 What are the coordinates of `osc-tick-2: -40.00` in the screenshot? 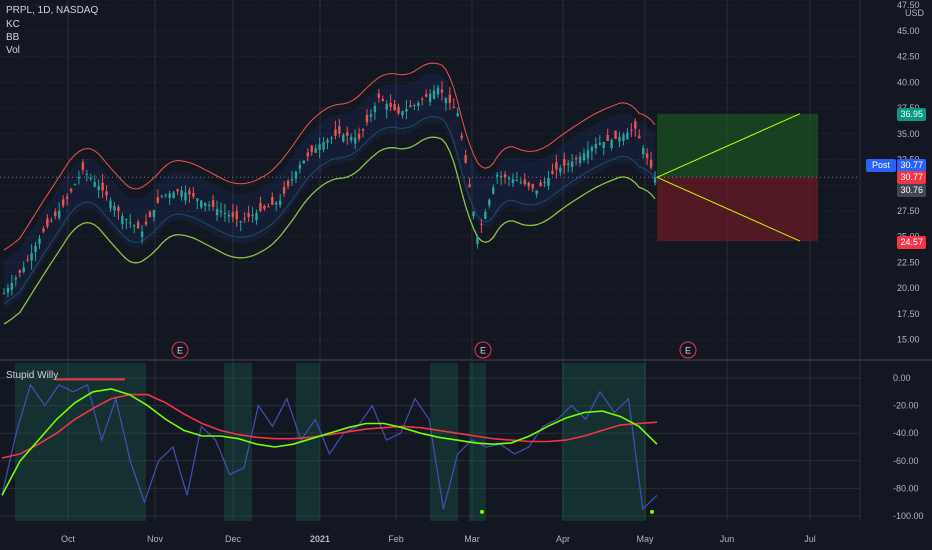 It's located at (906, 433).